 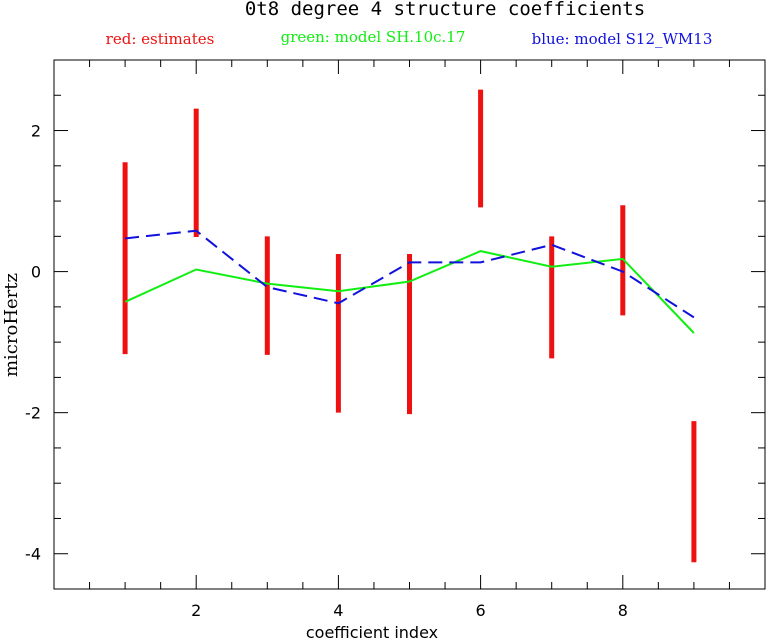 What do you see at coordinates (623, 610) in the screenshot?
I see `x-tick-label: 8` at bounding box center [623, 610].